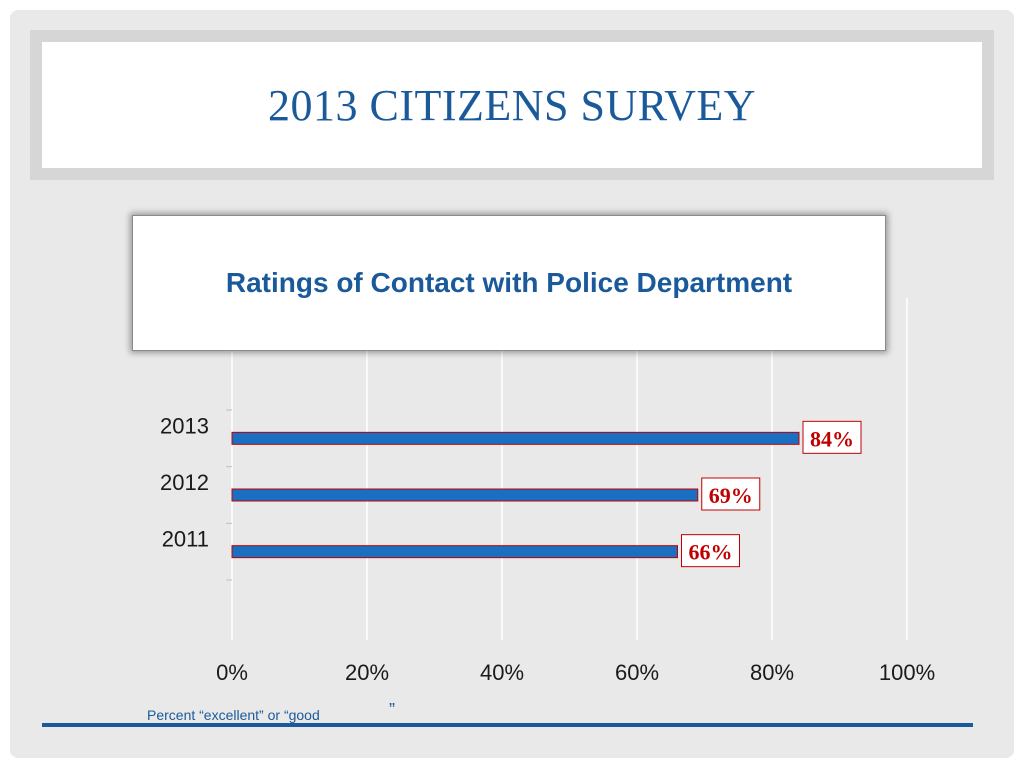 The width and height of the screenshot is (1024, 768). Describe the element at coordinates (184, 482) in the screenshot. I see `category-label: 2012` at that location.